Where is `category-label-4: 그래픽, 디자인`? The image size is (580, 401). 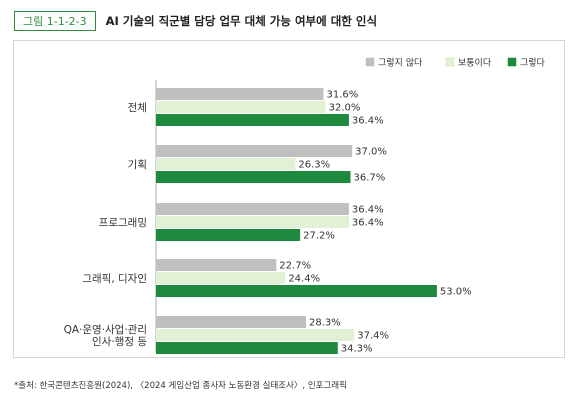 category-label-4: 그래픽, 디자인 is located at coordinates (114, 279).